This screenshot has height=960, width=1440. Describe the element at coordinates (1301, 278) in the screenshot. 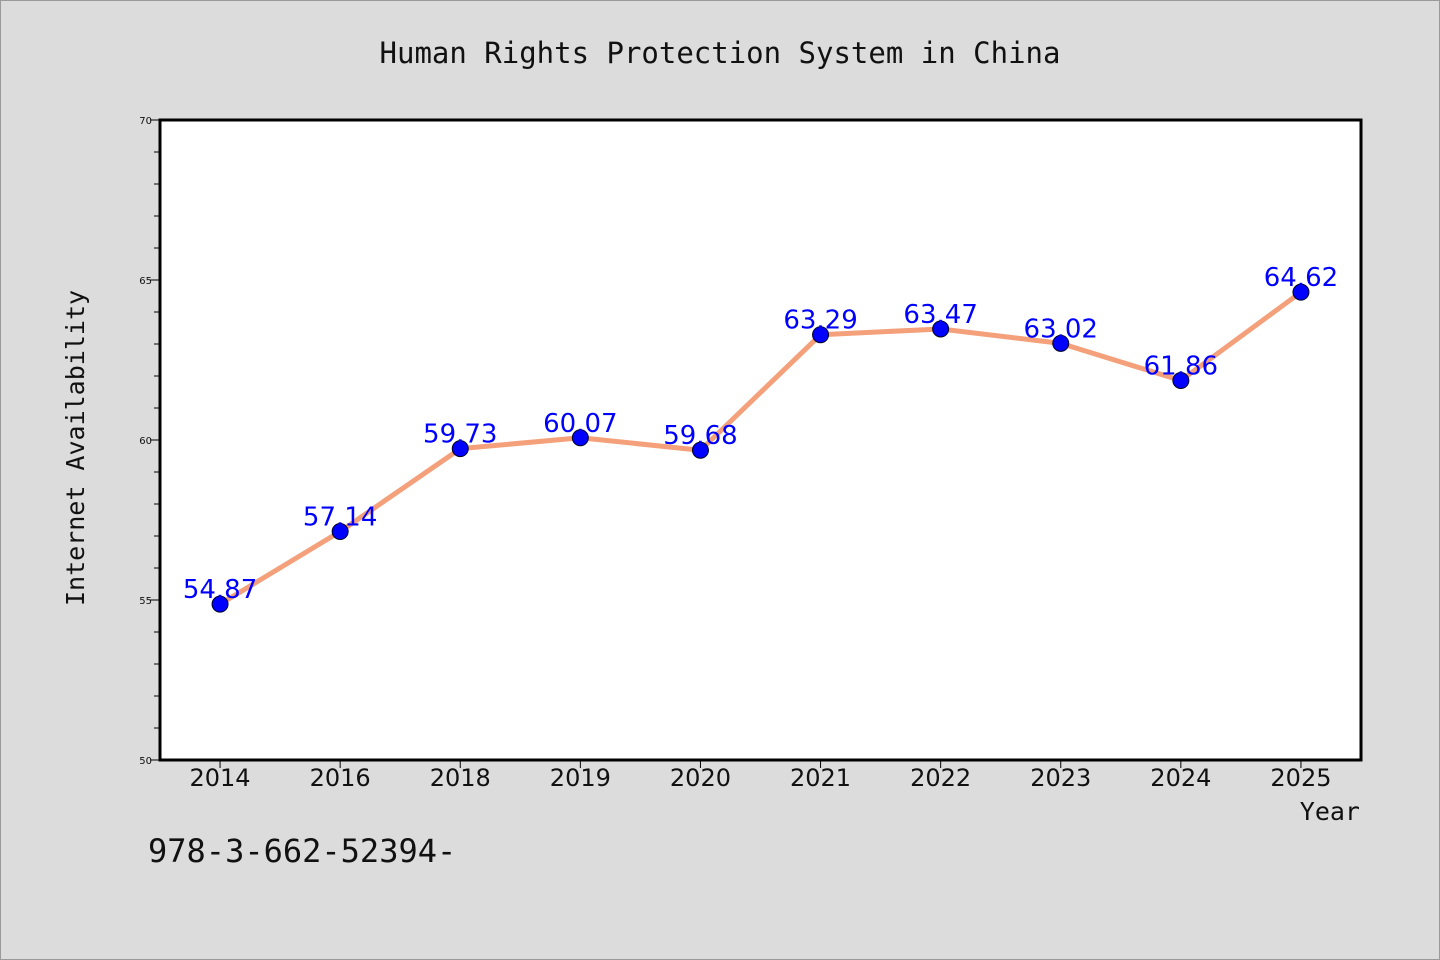

I see `data-label: 64.62` at that location.